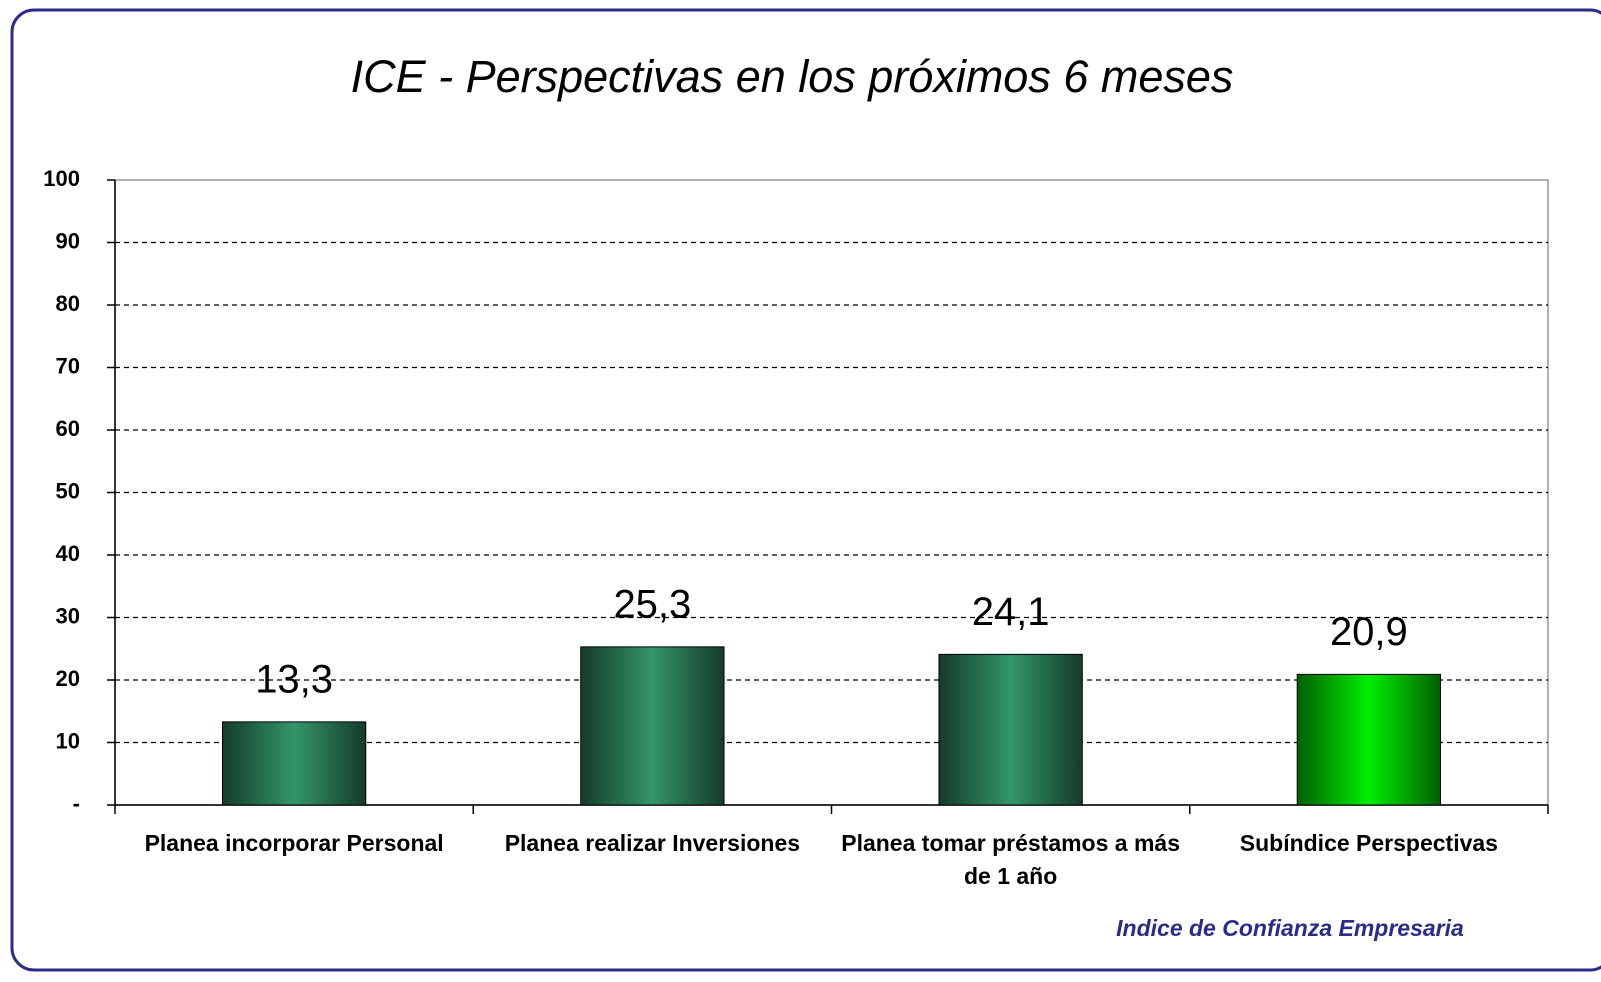 The height and width of the screenshot is (982, 1601). What do you see at coordinates (68, 365) in the screenshot?
I see `y-tick-label: 70` at bounding box center [68, 365].